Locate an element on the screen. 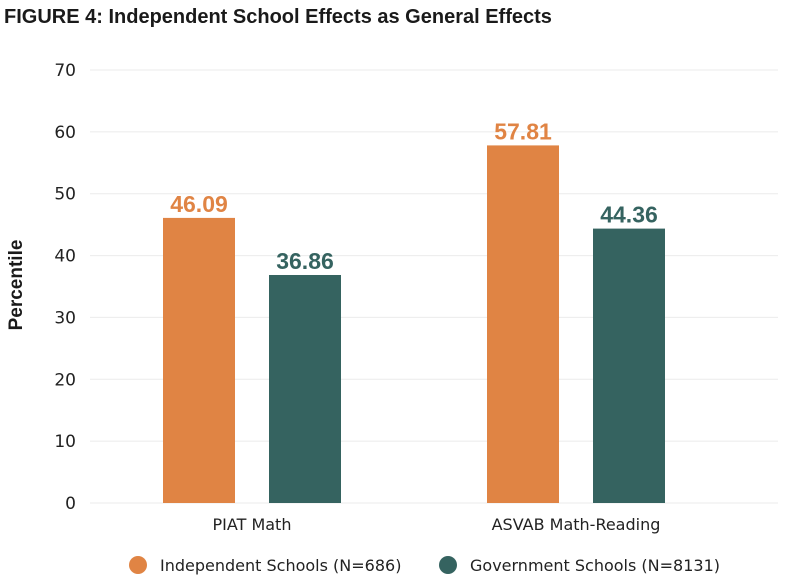 Image resolution: width=793 pixels, height=578 pixels. y-tick-label: 20 is located at coordinates (65, 380).